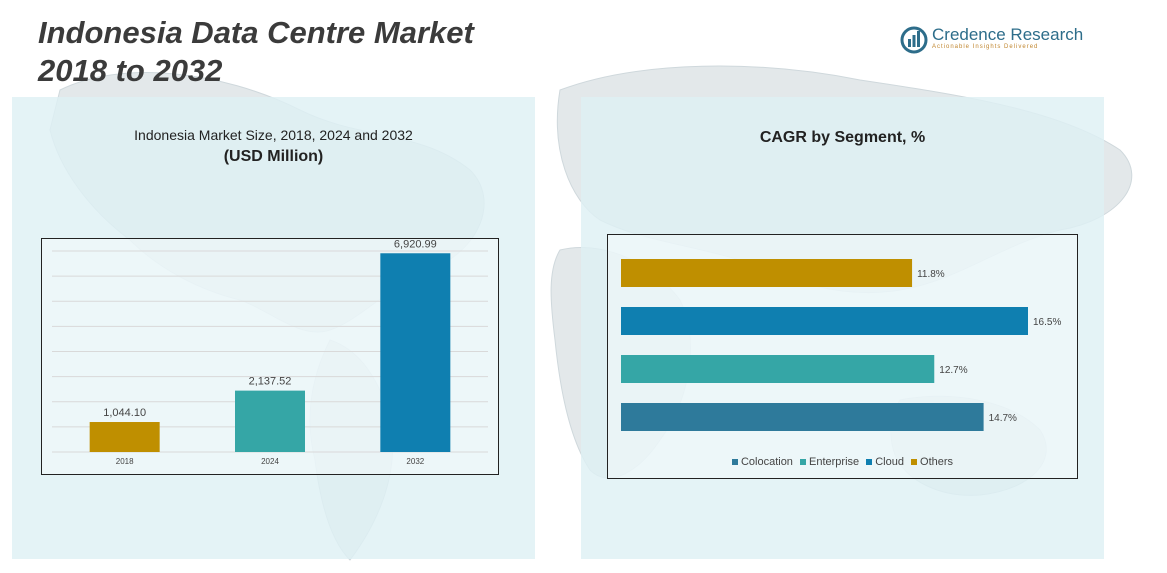 The width and height of the screenshot is (1167, 573). I want to click on bar-2024, so click(270, 421).